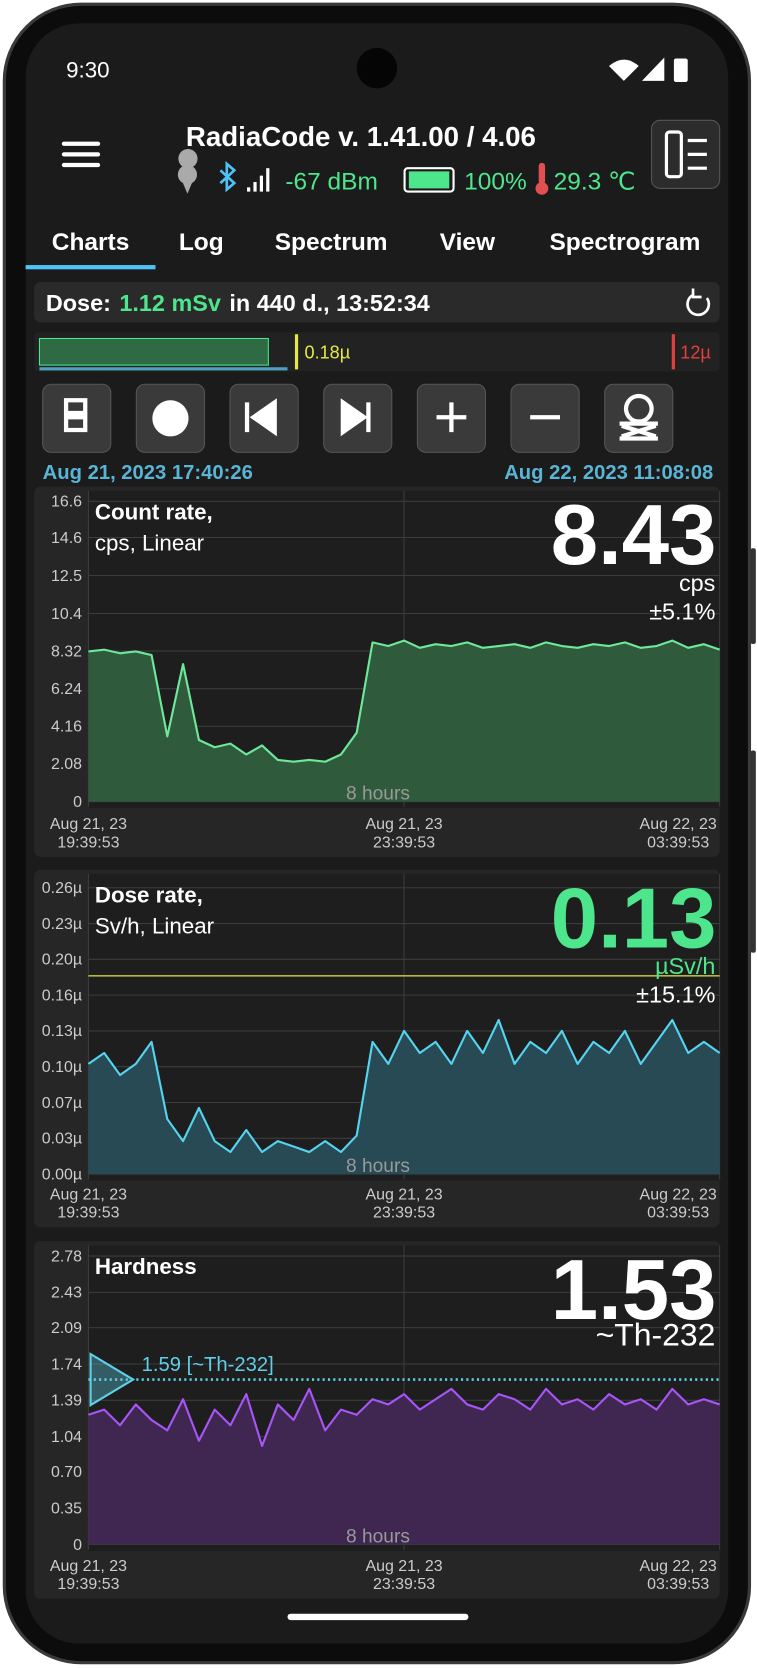 The height and width of the screenshot is (1668, 757). I want to click on y-tick-label: 0.10µ, so click(62, 1067).